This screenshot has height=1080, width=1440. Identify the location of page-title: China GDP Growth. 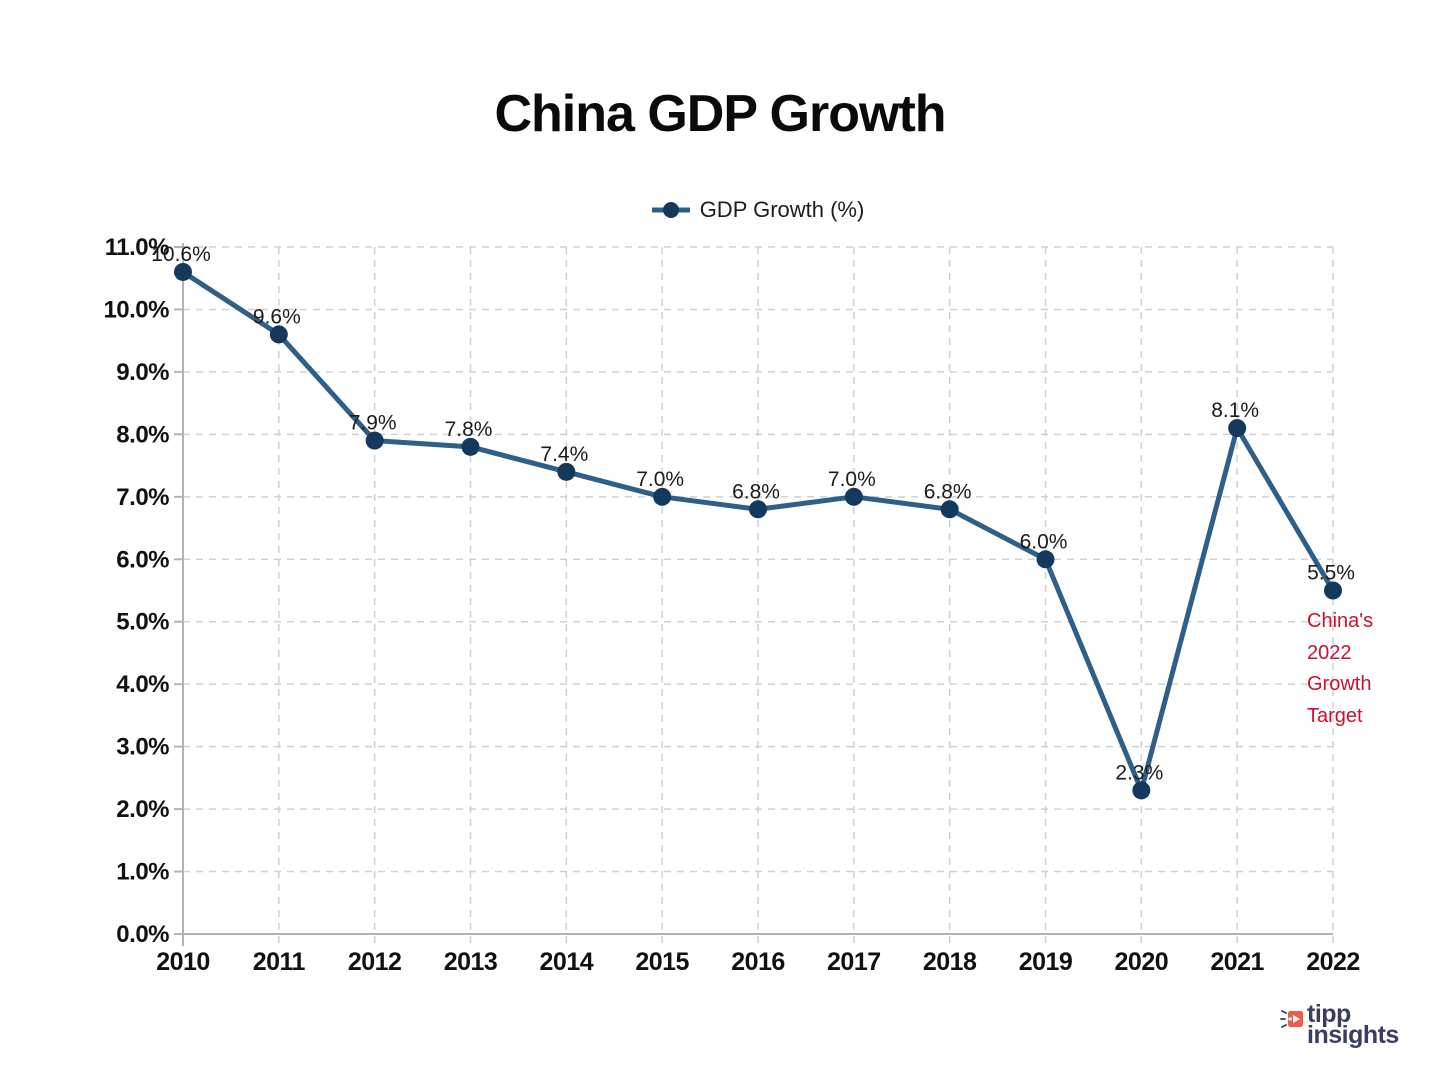
(720, 114).